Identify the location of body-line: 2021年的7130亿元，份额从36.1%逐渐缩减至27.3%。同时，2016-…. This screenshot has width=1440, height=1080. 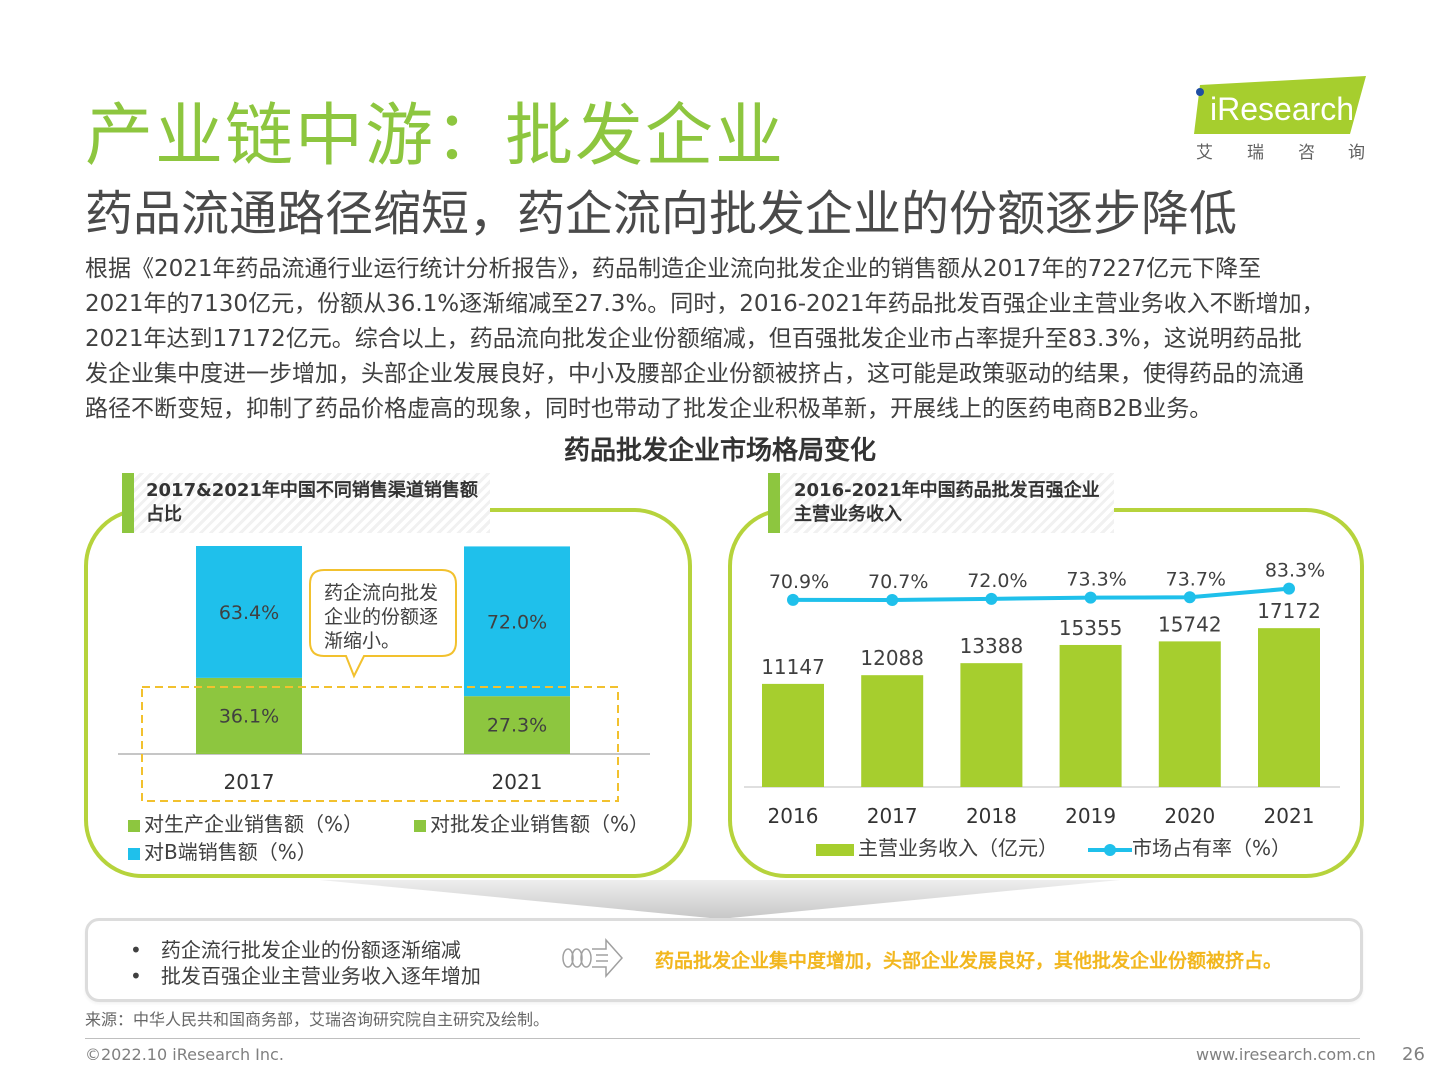
(705, 304).